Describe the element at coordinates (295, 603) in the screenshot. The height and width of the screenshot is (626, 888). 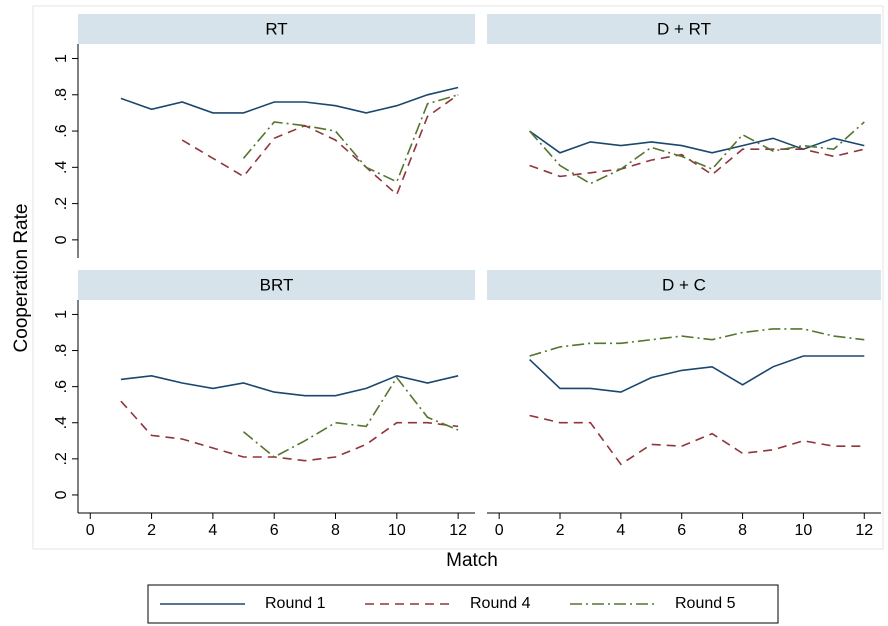
I see `legend-label: Round 1` at that location.